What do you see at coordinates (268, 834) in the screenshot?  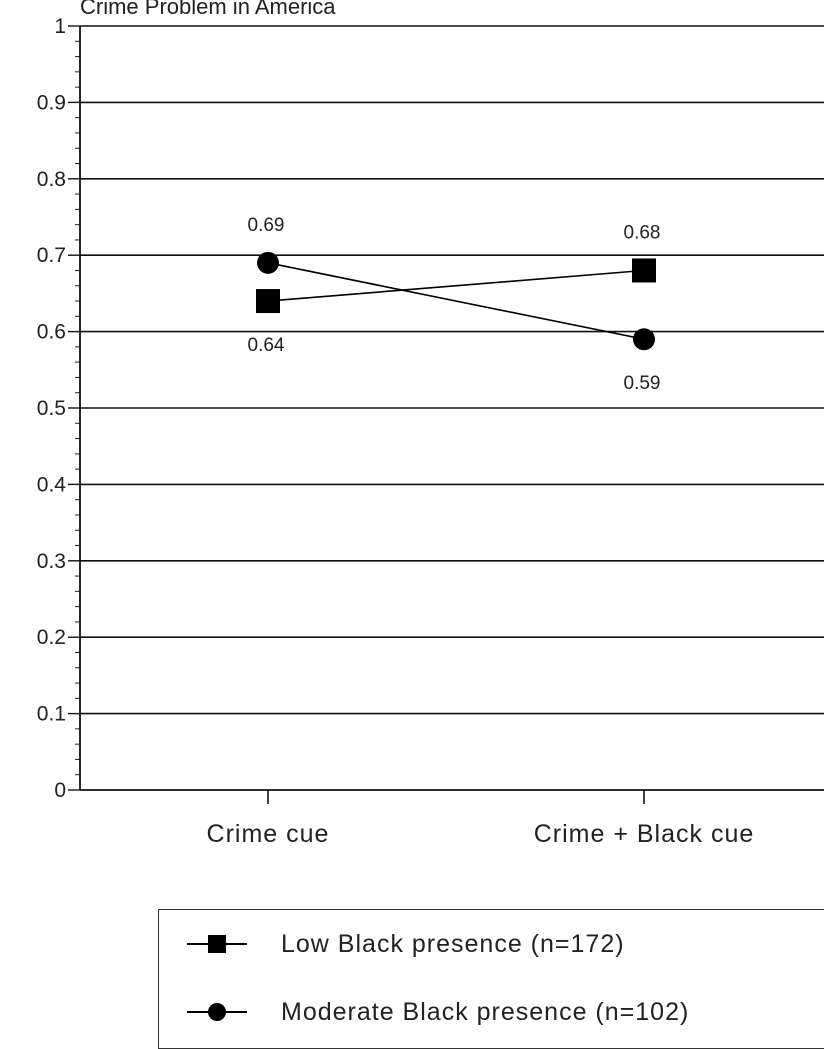 I see `x-tick-label: Crime cue` at bounding box center [268, 834].